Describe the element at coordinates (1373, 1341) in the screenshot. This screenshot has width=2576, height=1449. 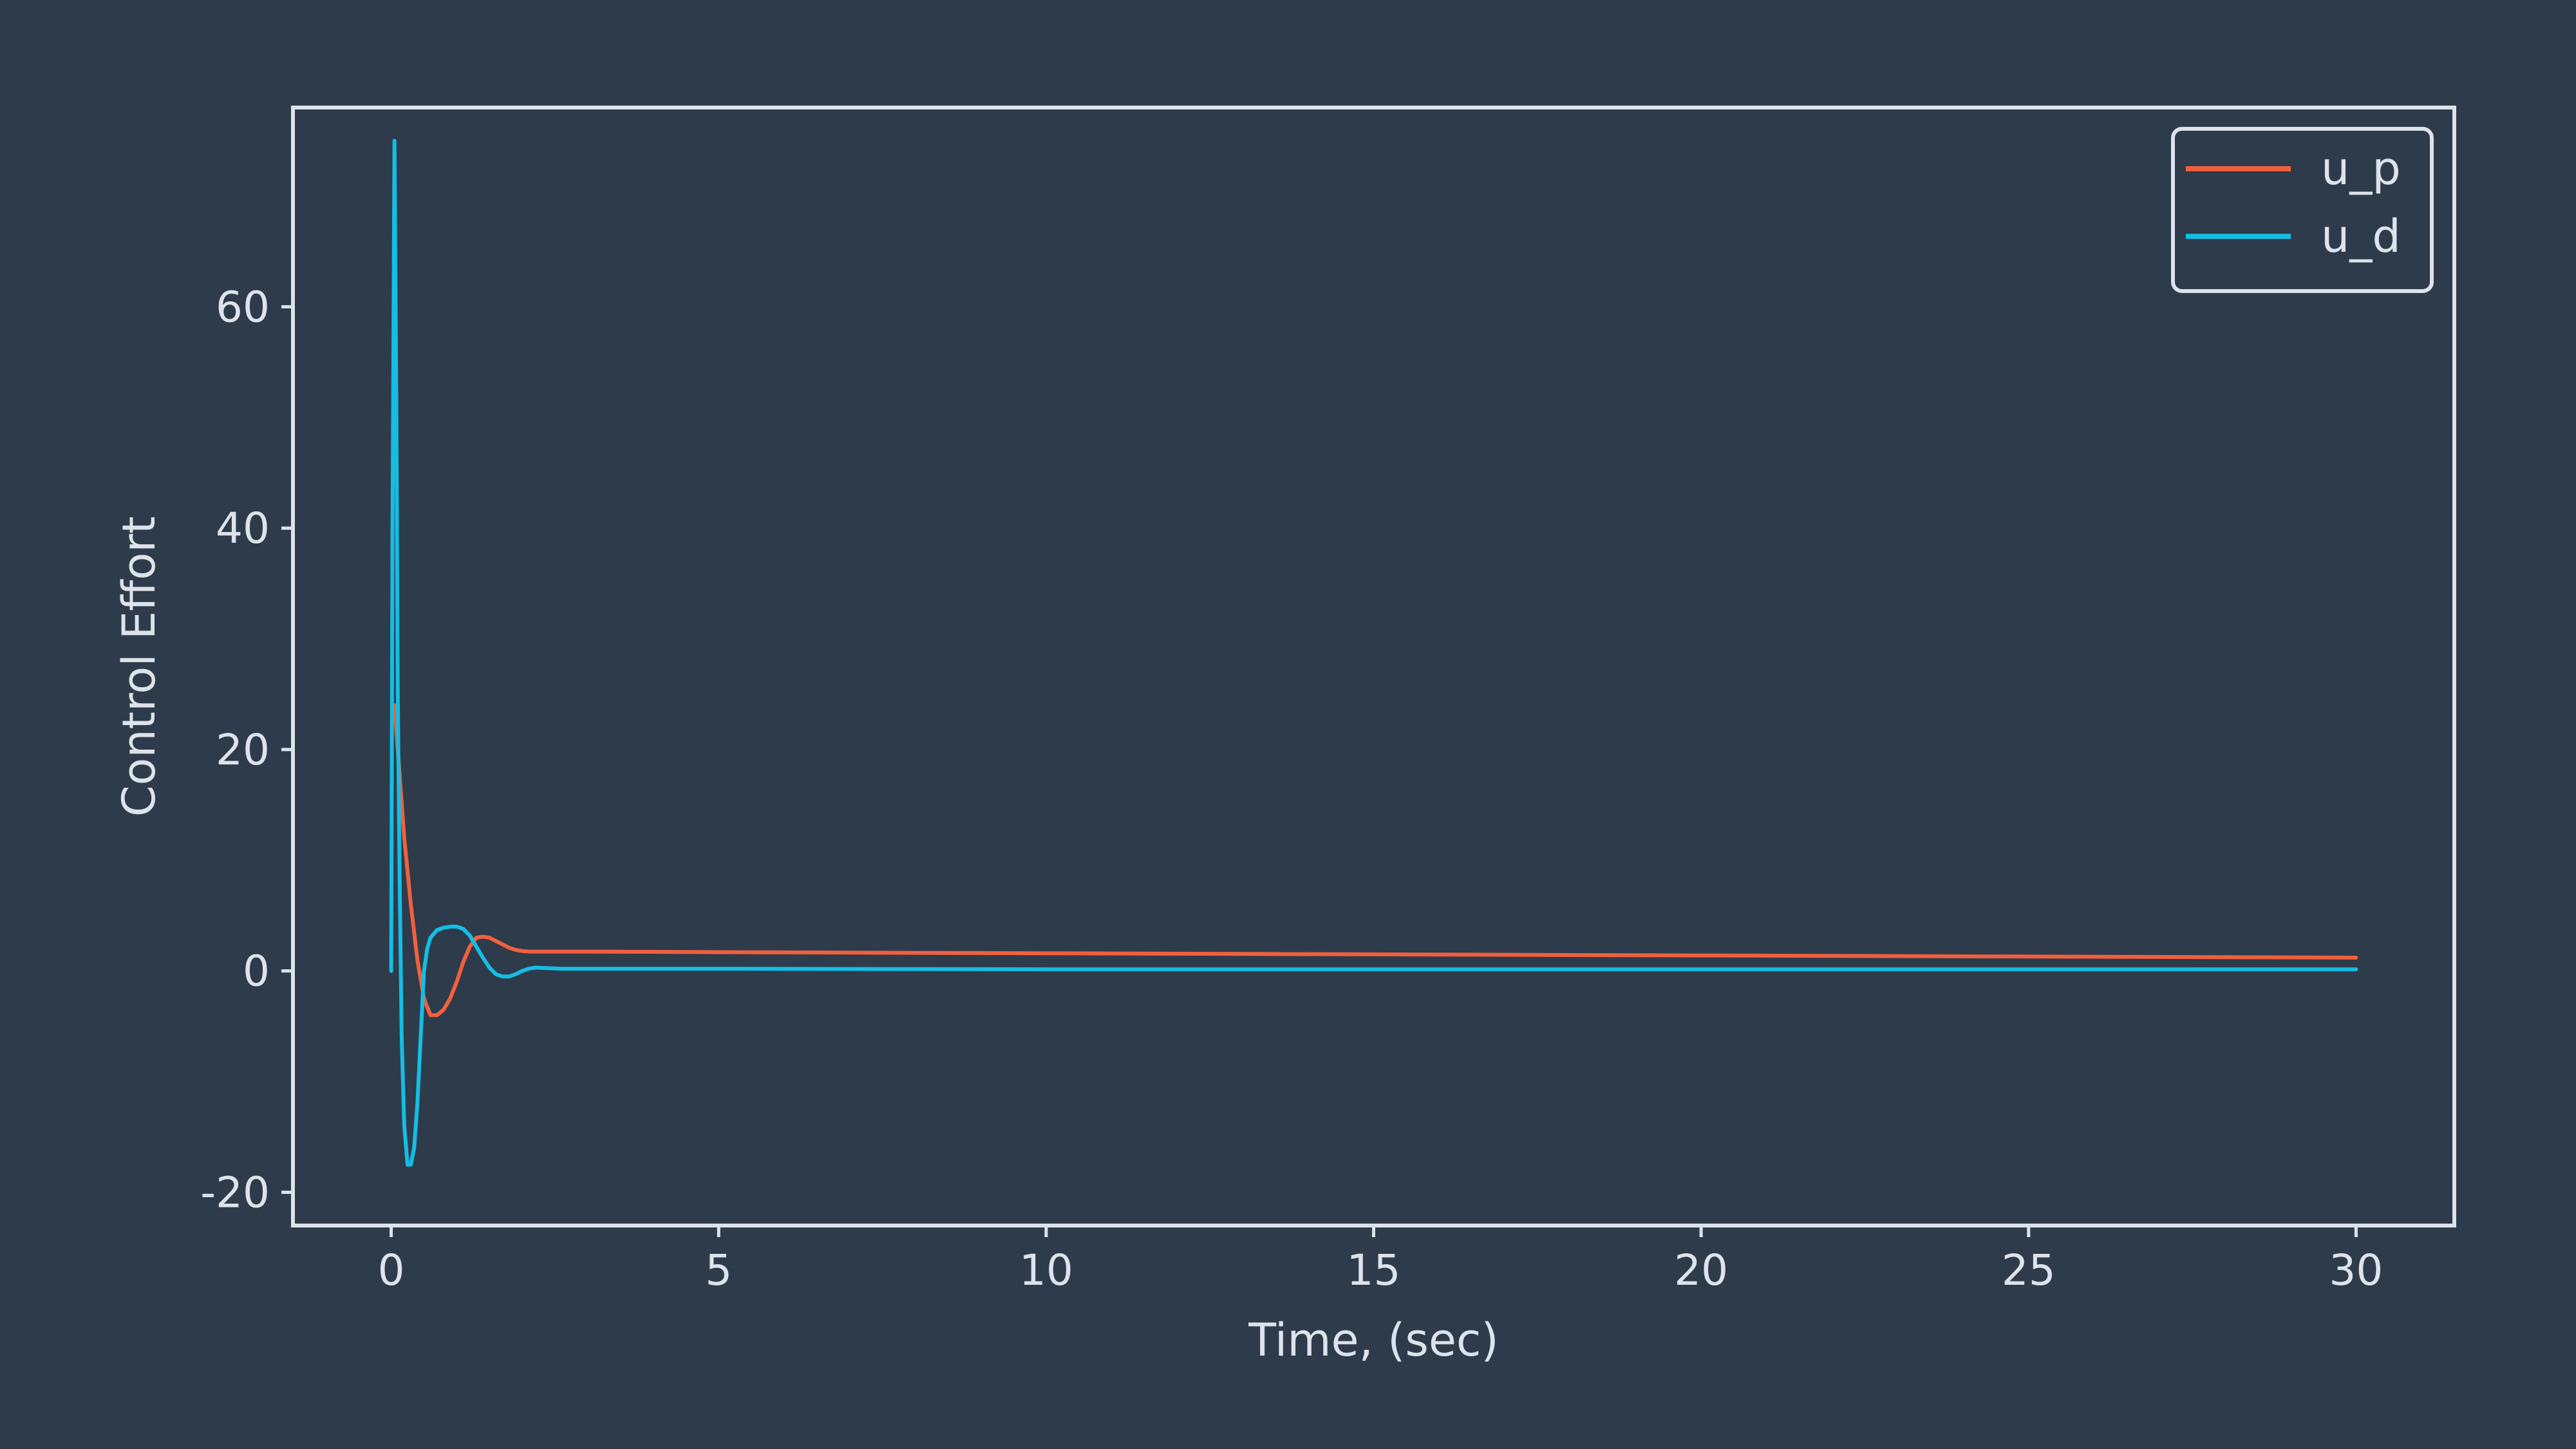
I see `x-axis-label: Time, (sec)` at that location.